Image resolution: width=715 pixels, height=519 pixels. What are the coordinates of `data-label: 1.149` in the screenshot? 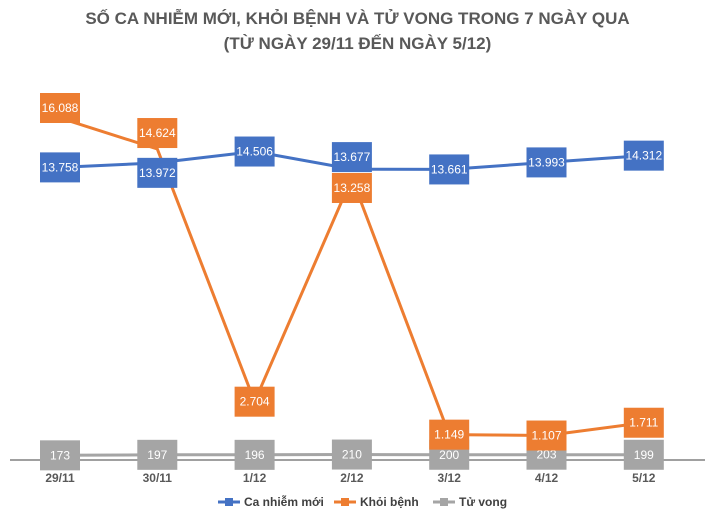 It's located at (449, 435).